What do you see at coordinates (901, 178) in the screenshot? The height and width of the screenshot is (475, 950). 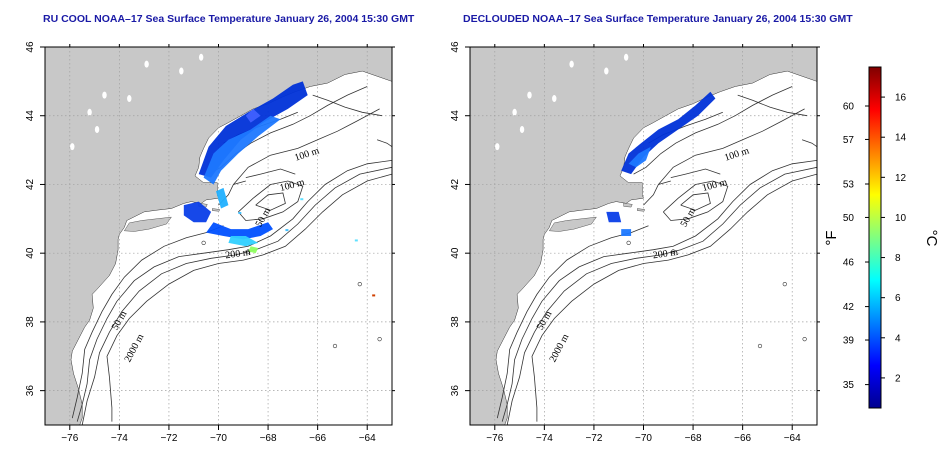 I see `celsius-tick-label: 12` at bounding box center [901, 178].